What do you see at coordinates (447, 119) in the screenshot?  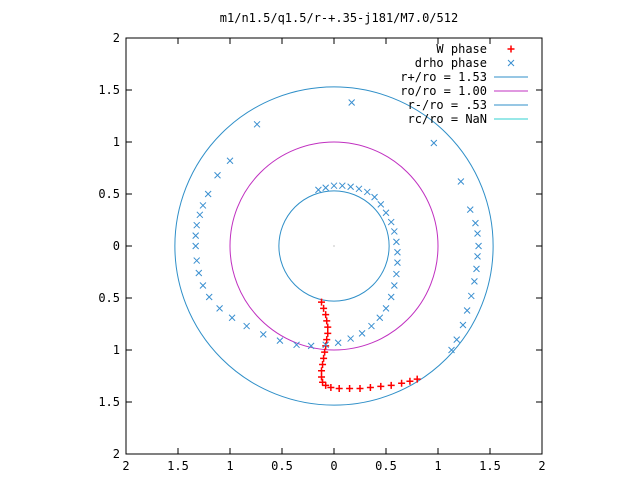 I see `legend-label-rc-ro-nan: rc/ro = NaN` at bounding box center [447, 119].